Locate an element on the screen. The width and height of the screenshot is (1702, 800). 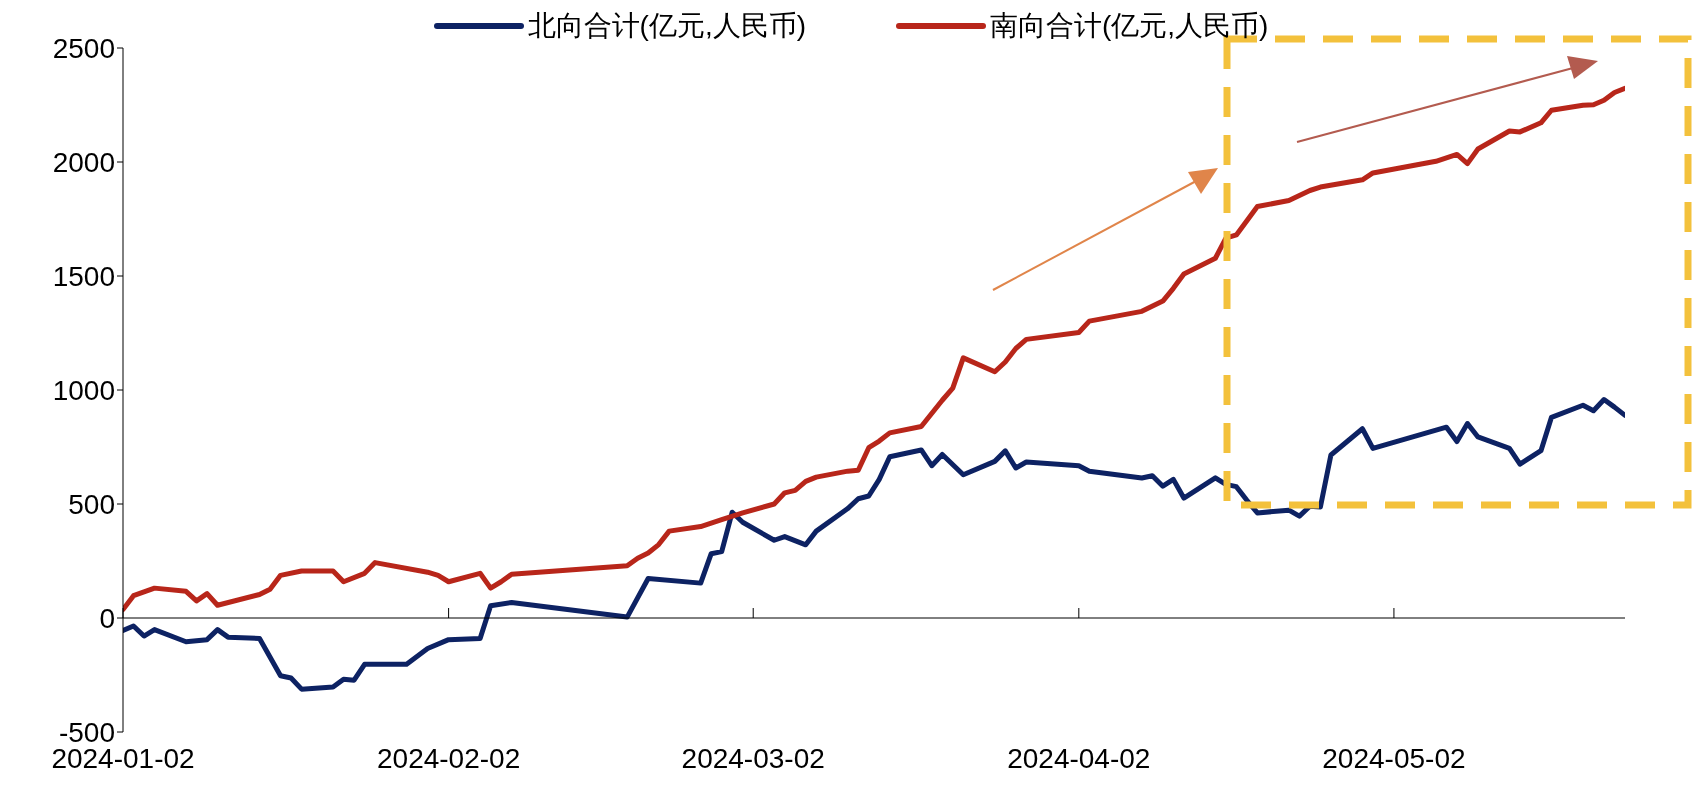
y-tick-label: 500 is located at coordinates (91, 504).